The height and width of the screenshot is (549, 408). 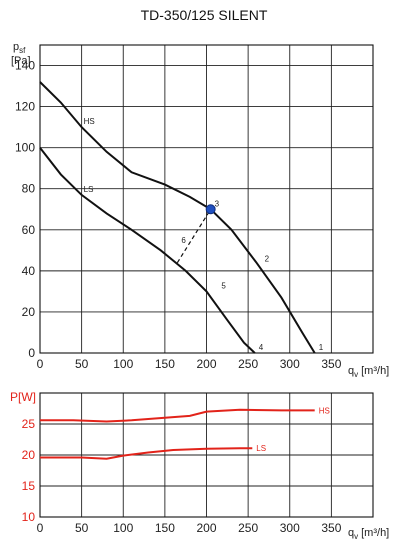 I want to click on pressure-y-tick-label: 0, so click(x=31, y=353).